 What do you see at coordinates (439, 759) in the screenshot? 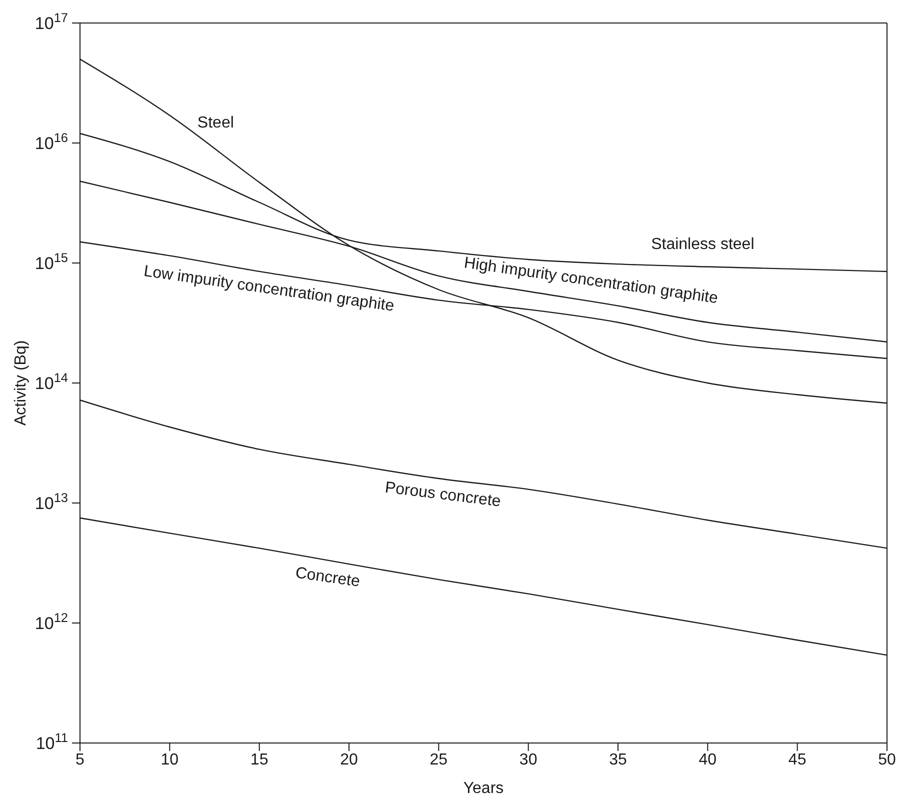
I see `x-tick-label: 25` at bounding box center [439, 759].